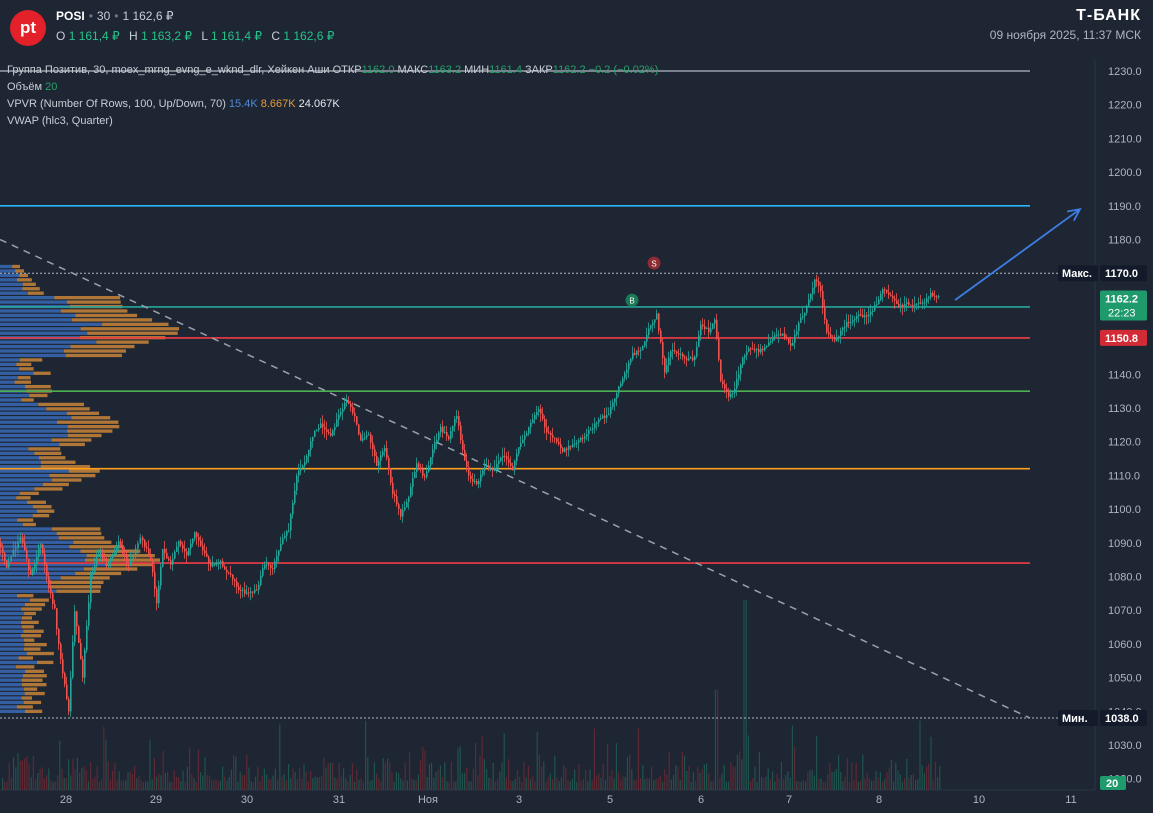 The width and height of the screenshot is (1153, 813). Describe the element at coordinates (70, 16) in the screenshot. I see `ticker-symbol: POSI` at that location.